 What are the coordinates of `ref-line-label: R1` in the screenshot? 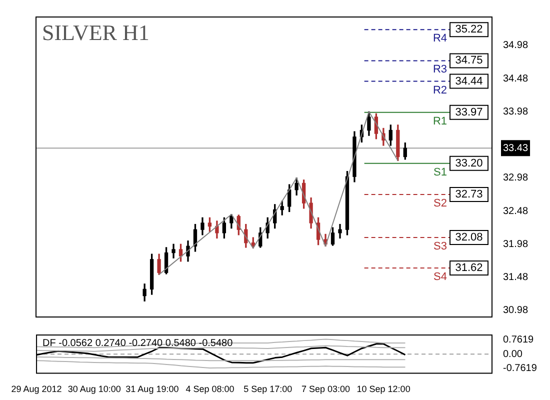 It's located at (439, 121).